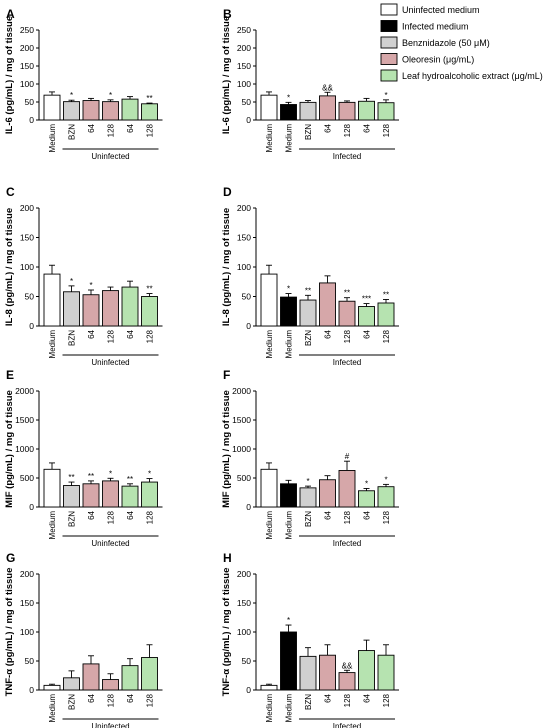  I want to click on panel-letter: D, so click(227, 192).